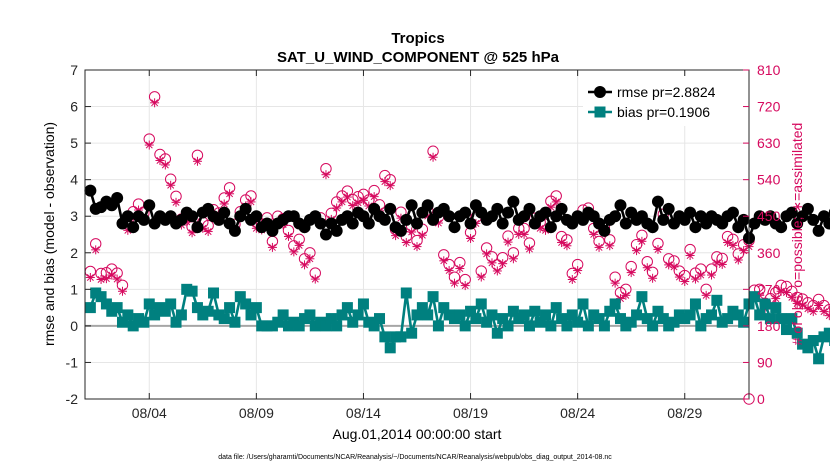 The width and height of the screenshot is (830, 470). What do you see at coordinates (600, 92) in the screenshot?
I see `legend-rmse-marker` at bounding box center [600, 92].